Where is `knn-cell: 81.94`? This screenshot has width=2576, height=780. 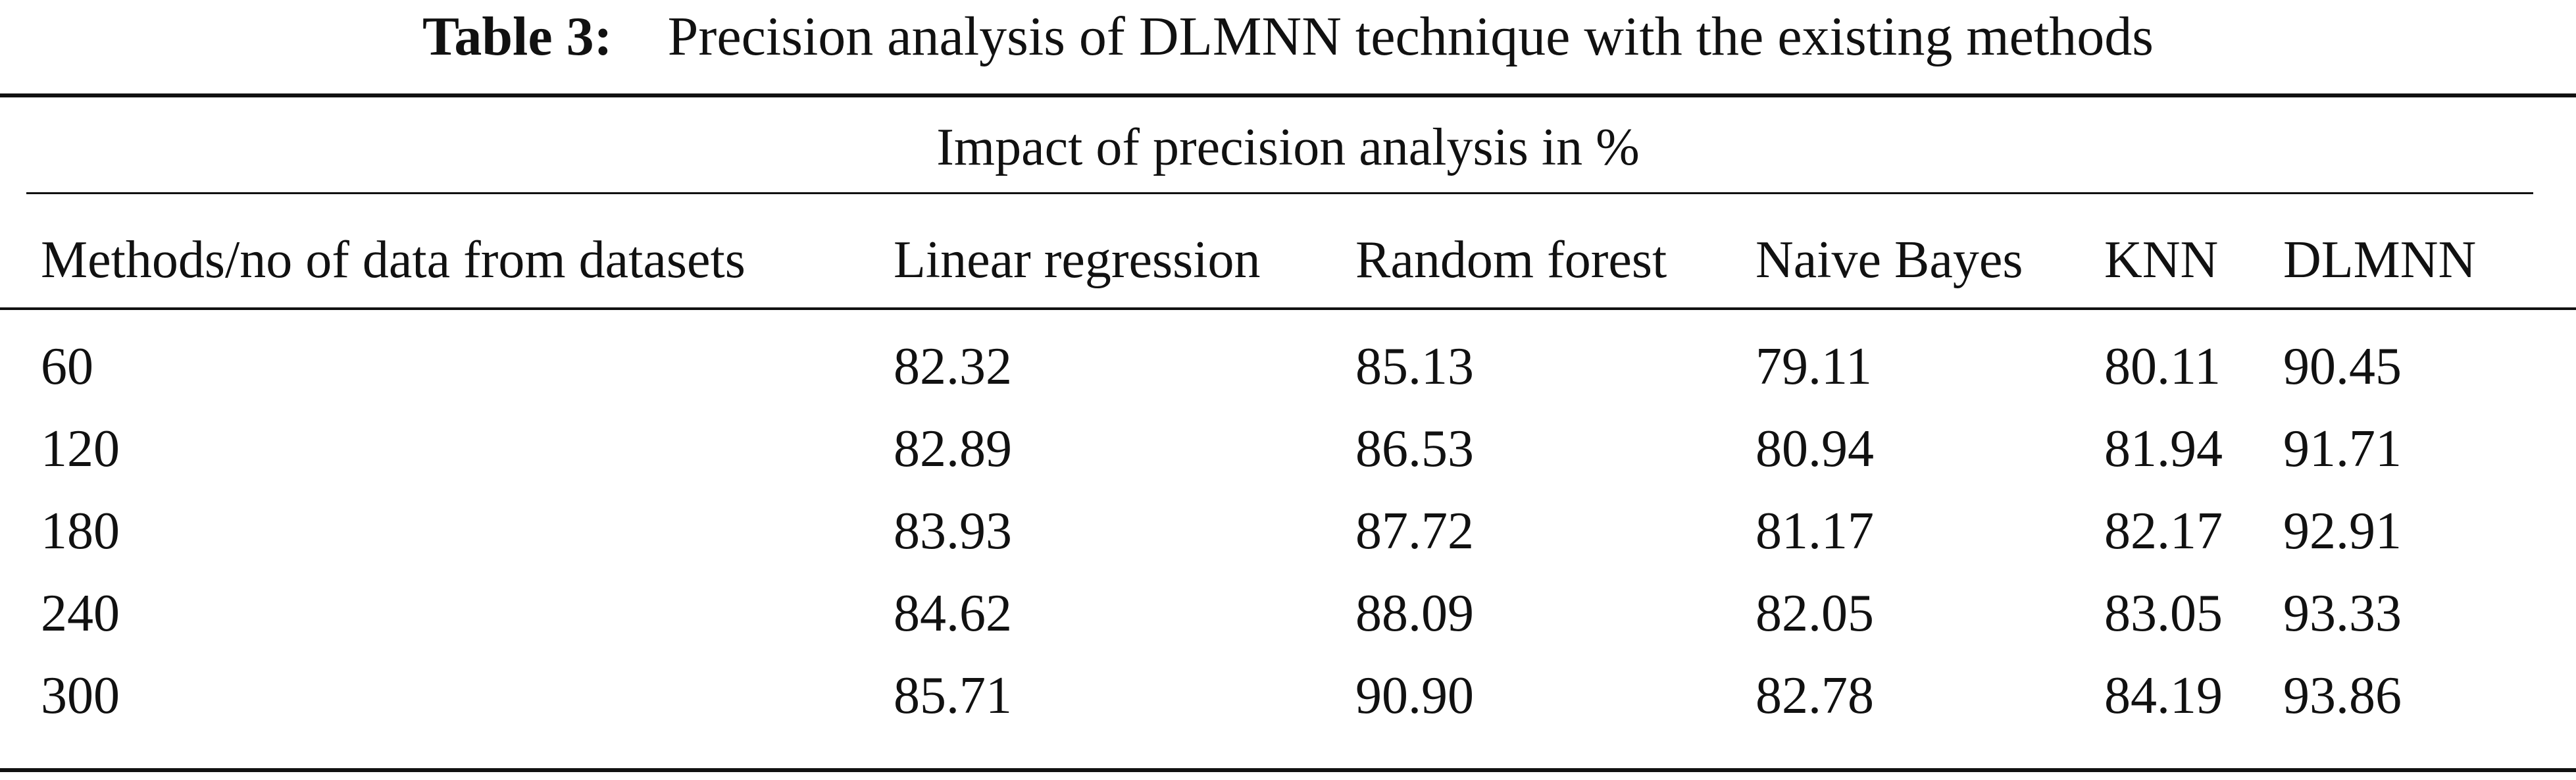
knn-cell: 81.94 is located at coordinates (2163, 449).